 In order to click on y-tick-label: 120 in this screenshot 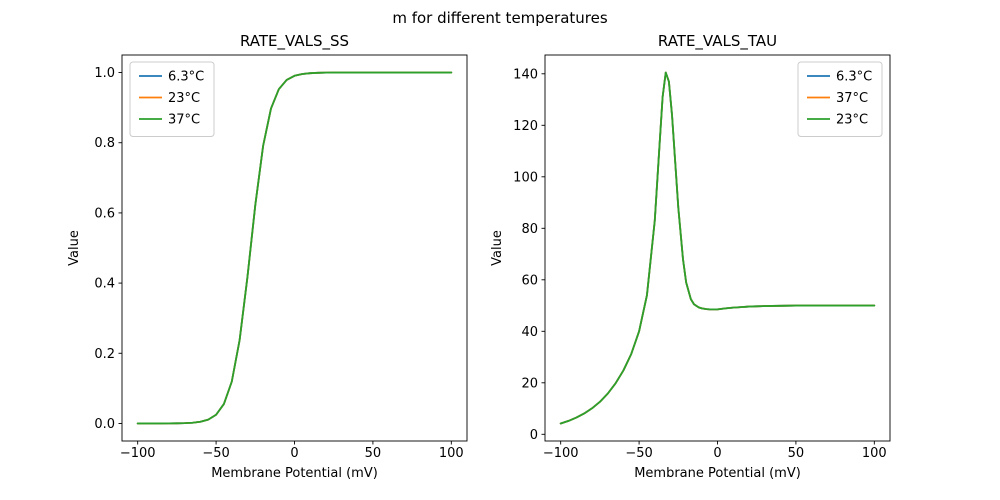, I will do `click(525, 126)`.